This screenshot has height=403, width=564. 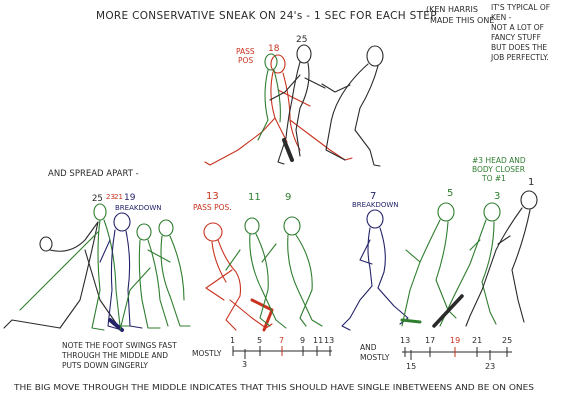 I want to click on timing-tick-label: 25, so click(x=507, y=340).